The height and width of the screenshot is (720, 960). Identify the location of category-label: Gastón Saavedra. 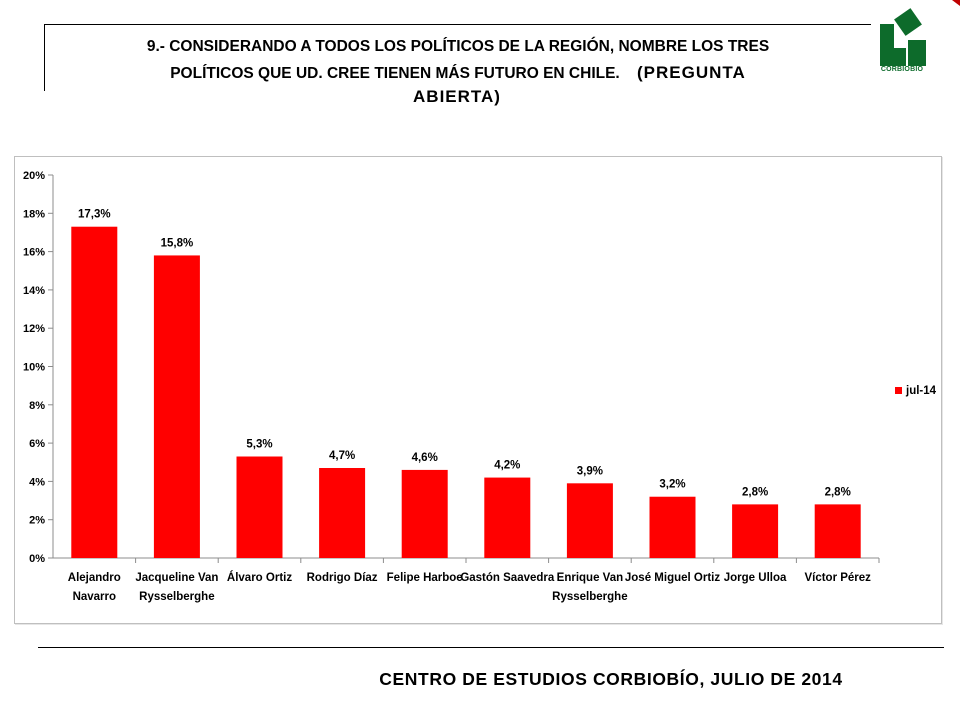
(507, 578).